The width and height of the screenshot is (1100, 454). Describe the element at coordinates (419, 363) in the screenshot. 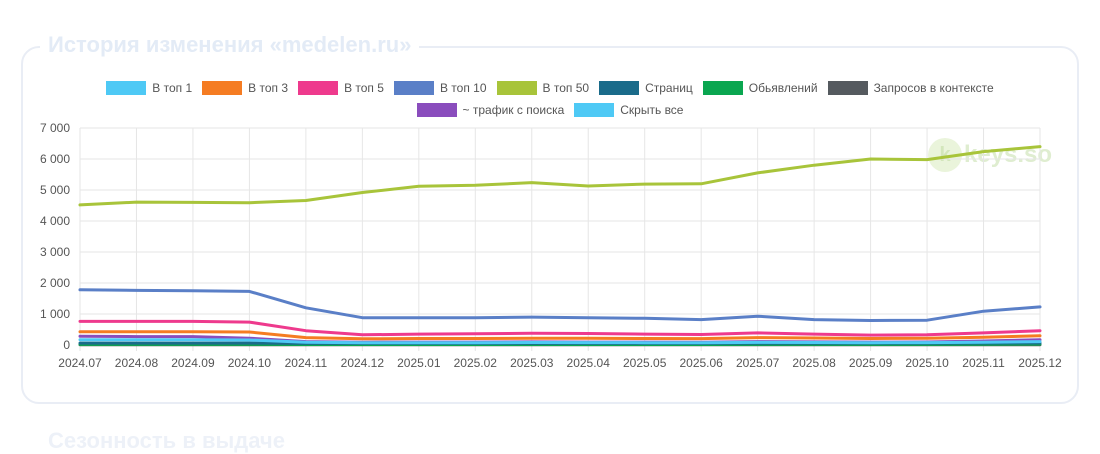

I see `x-tick-label: 2025.01` at that location.